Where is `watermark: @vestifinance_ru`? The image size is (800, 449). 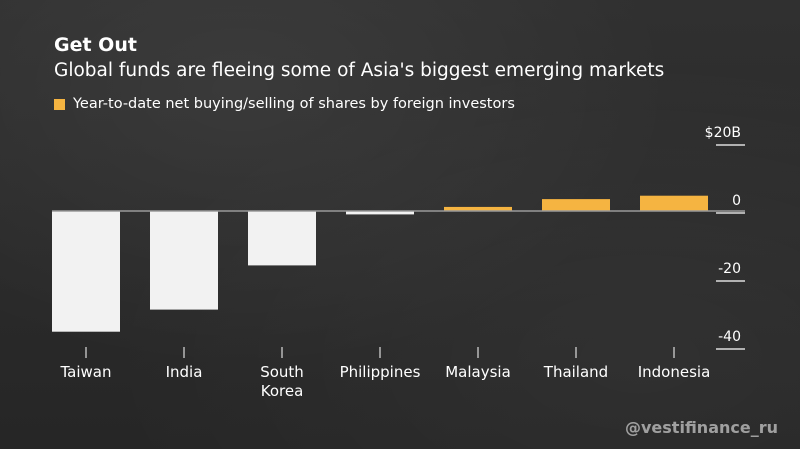
watermark: @vestifinance_ru is located at coordinates (701, 427).